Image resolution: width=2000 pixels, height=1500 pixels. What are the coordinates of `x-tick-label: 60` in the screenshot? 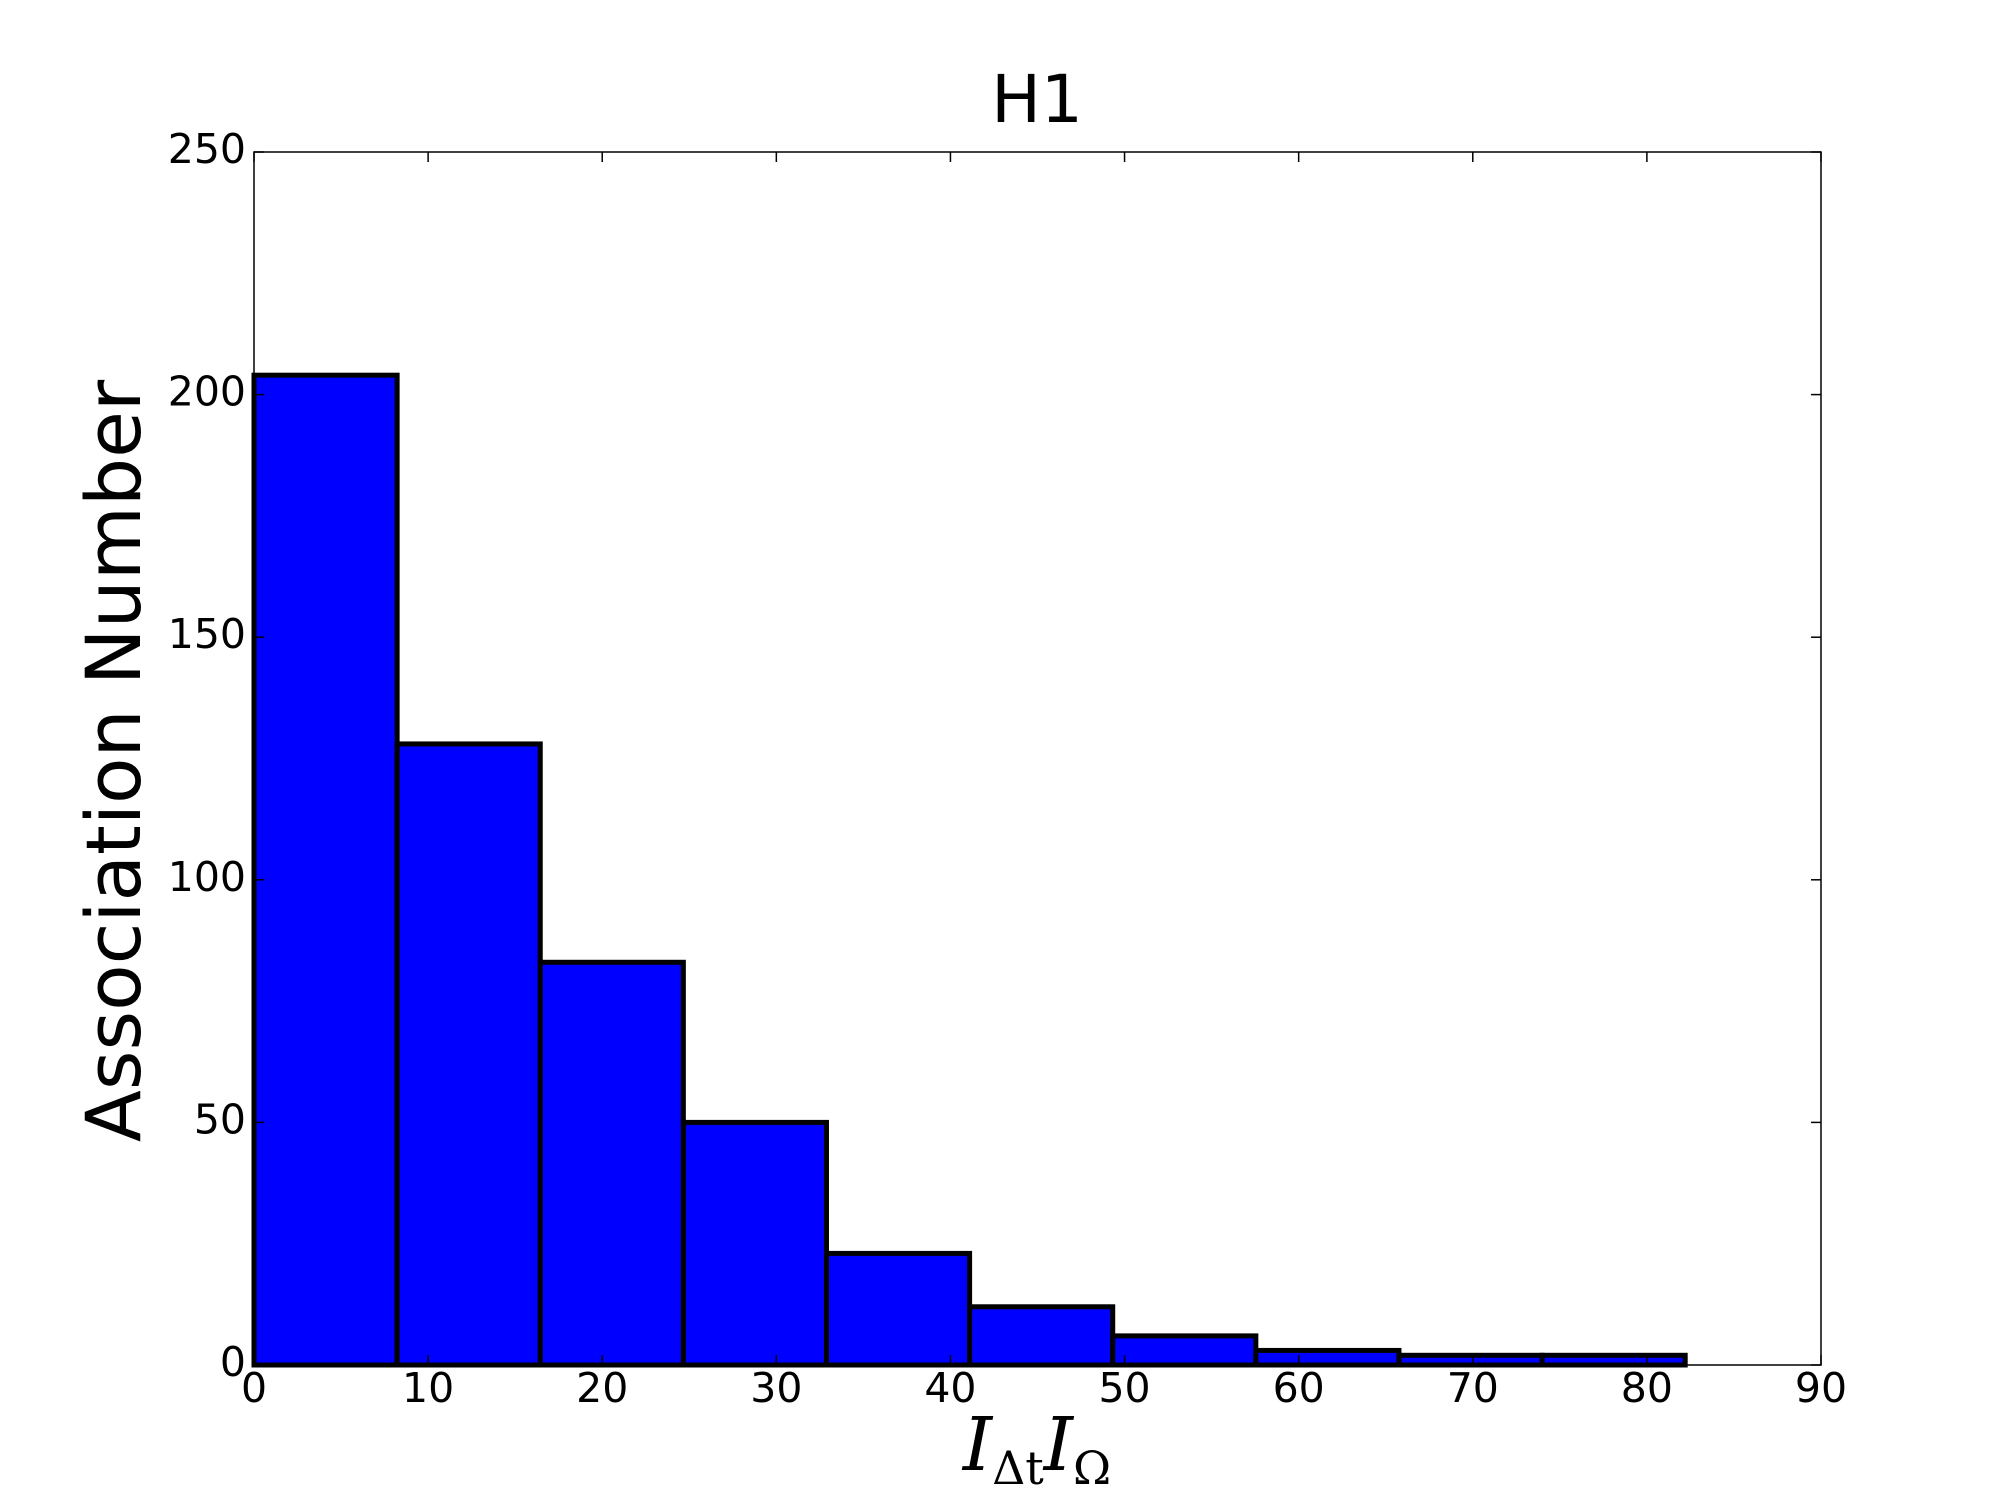 It's located at (1299, 1388).